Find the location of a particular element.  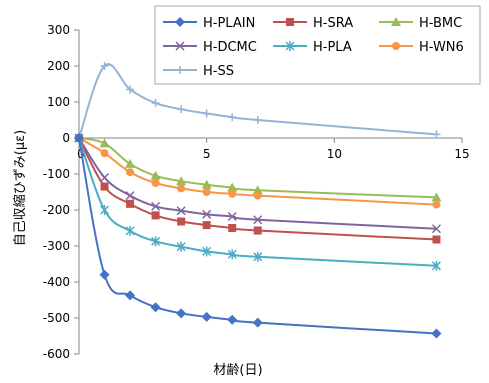

legend-item-h-plain: H-PLAIN is located at coordinates (209, 23).